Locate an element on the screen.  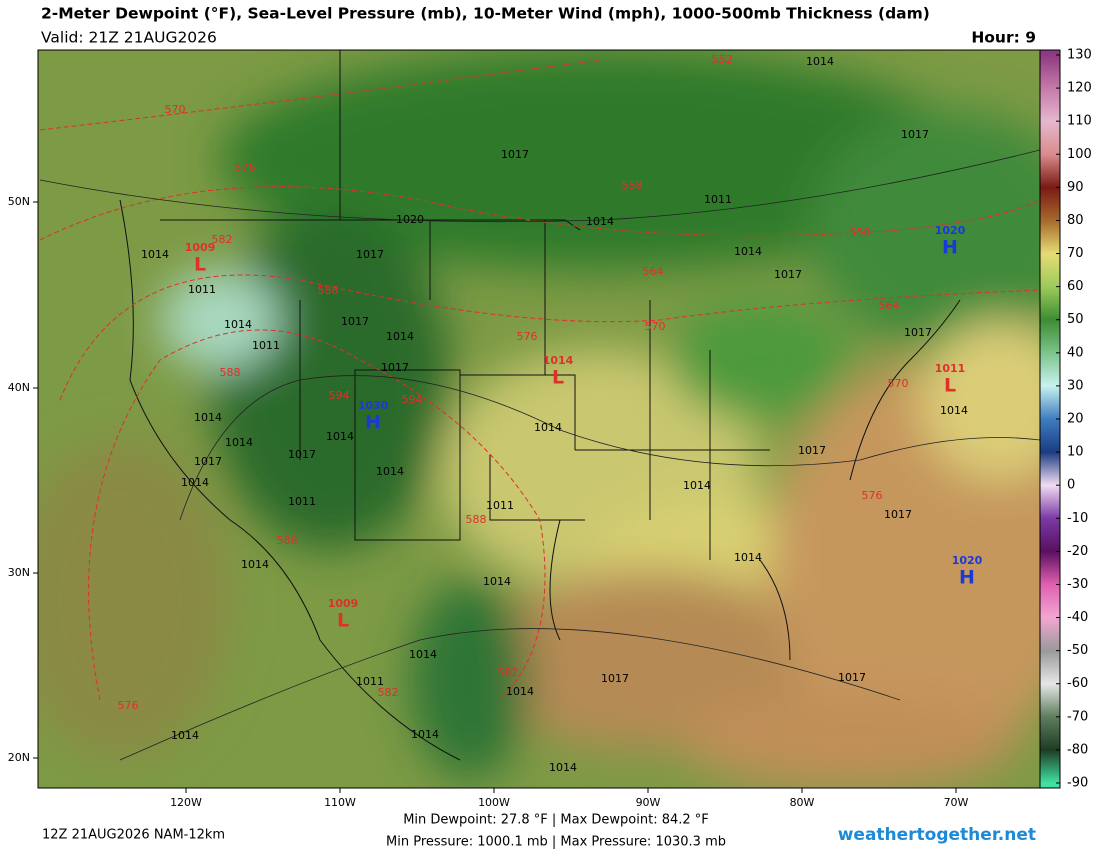
colorbar-label: -70 is located at coordinates (1077, 716).